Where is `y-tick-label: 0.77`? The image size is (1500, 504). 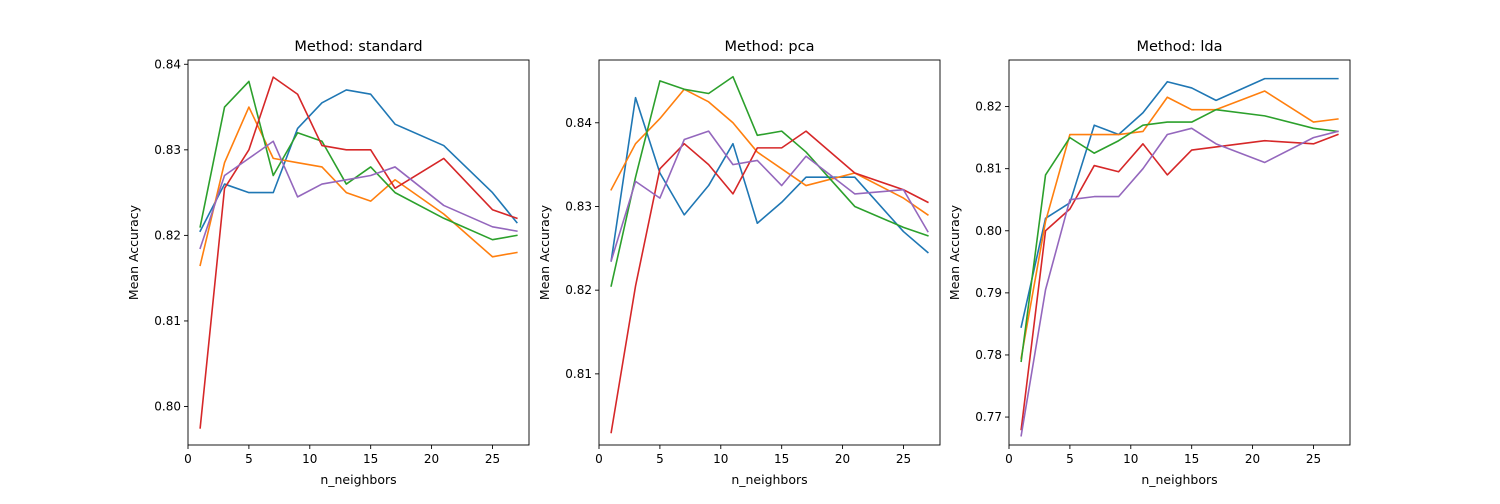 y-tick-label: 0.77 is located at coordinates (988, 417).